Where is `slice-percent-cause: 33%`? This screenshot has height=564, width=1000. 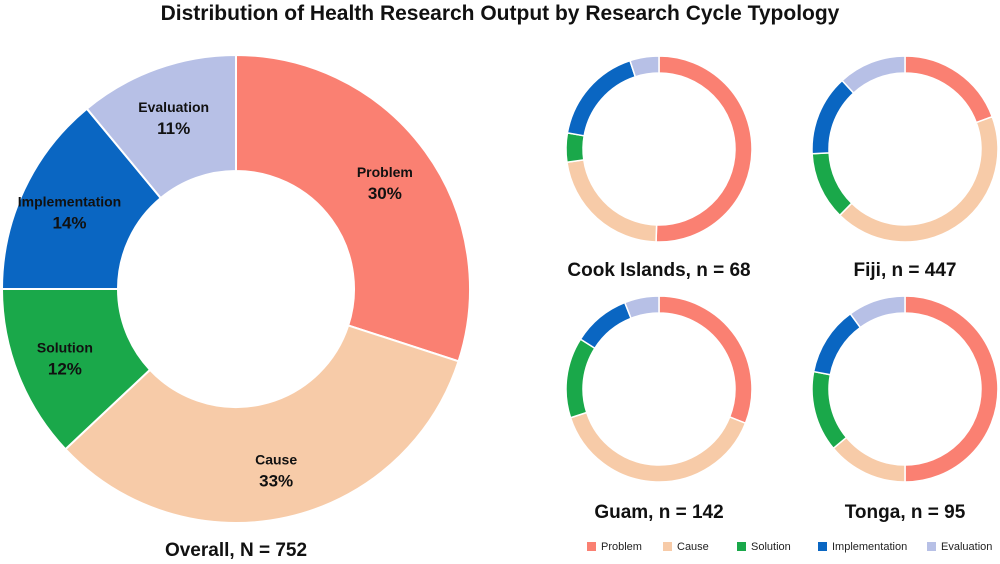
slice-percent-cause: 33% is located at coordinates (276, 481).